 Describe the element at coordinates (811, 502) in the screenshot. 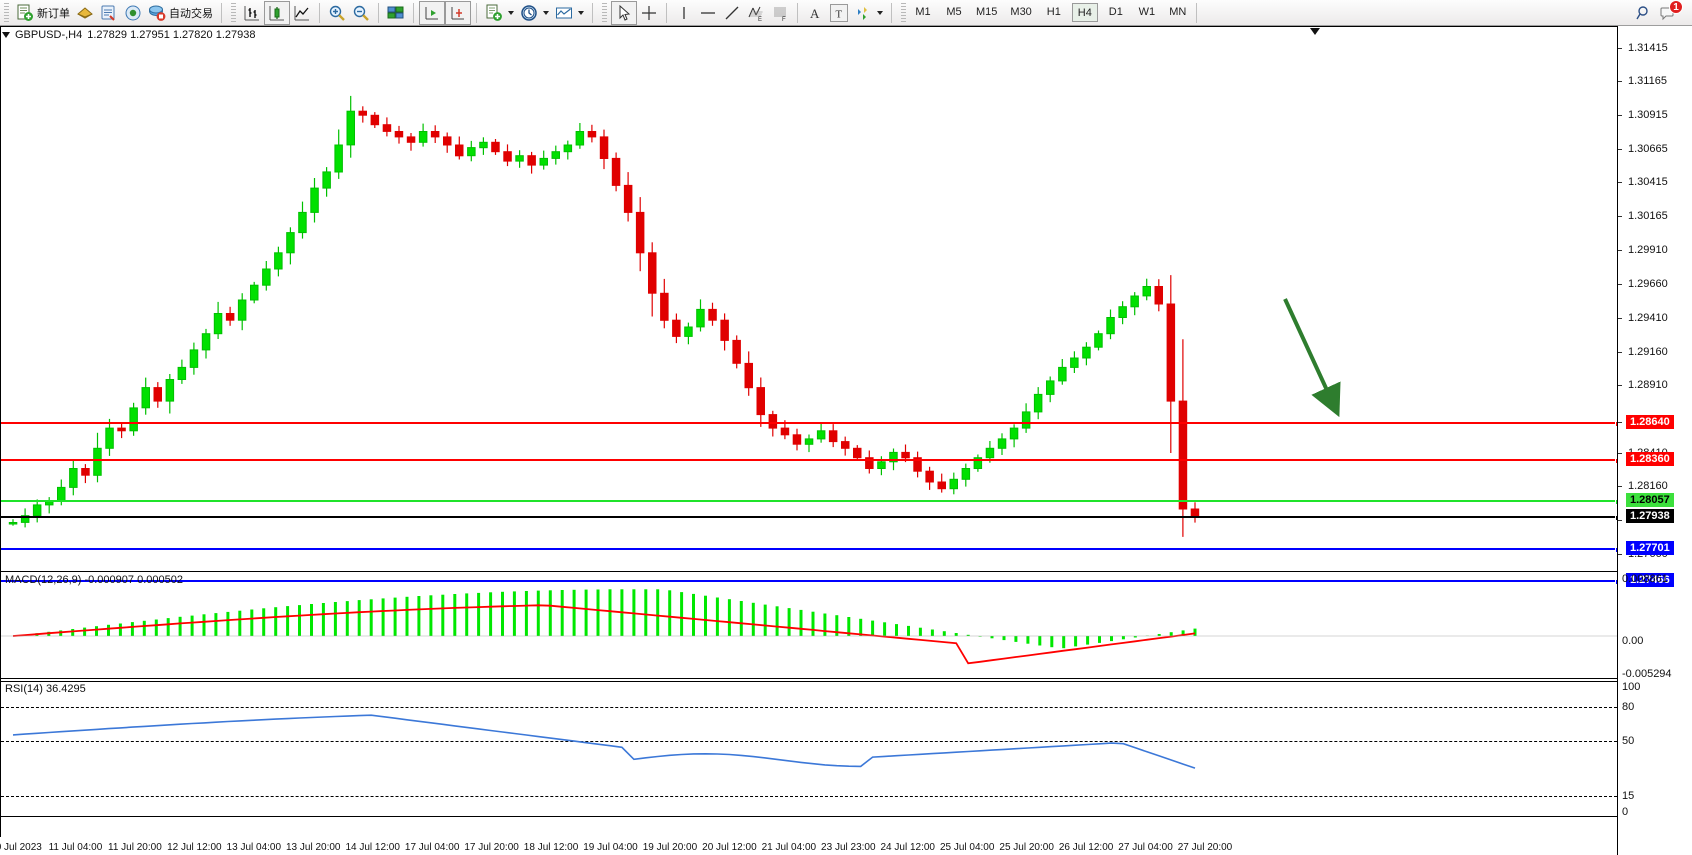

I see `price-line-support-green` at that location.